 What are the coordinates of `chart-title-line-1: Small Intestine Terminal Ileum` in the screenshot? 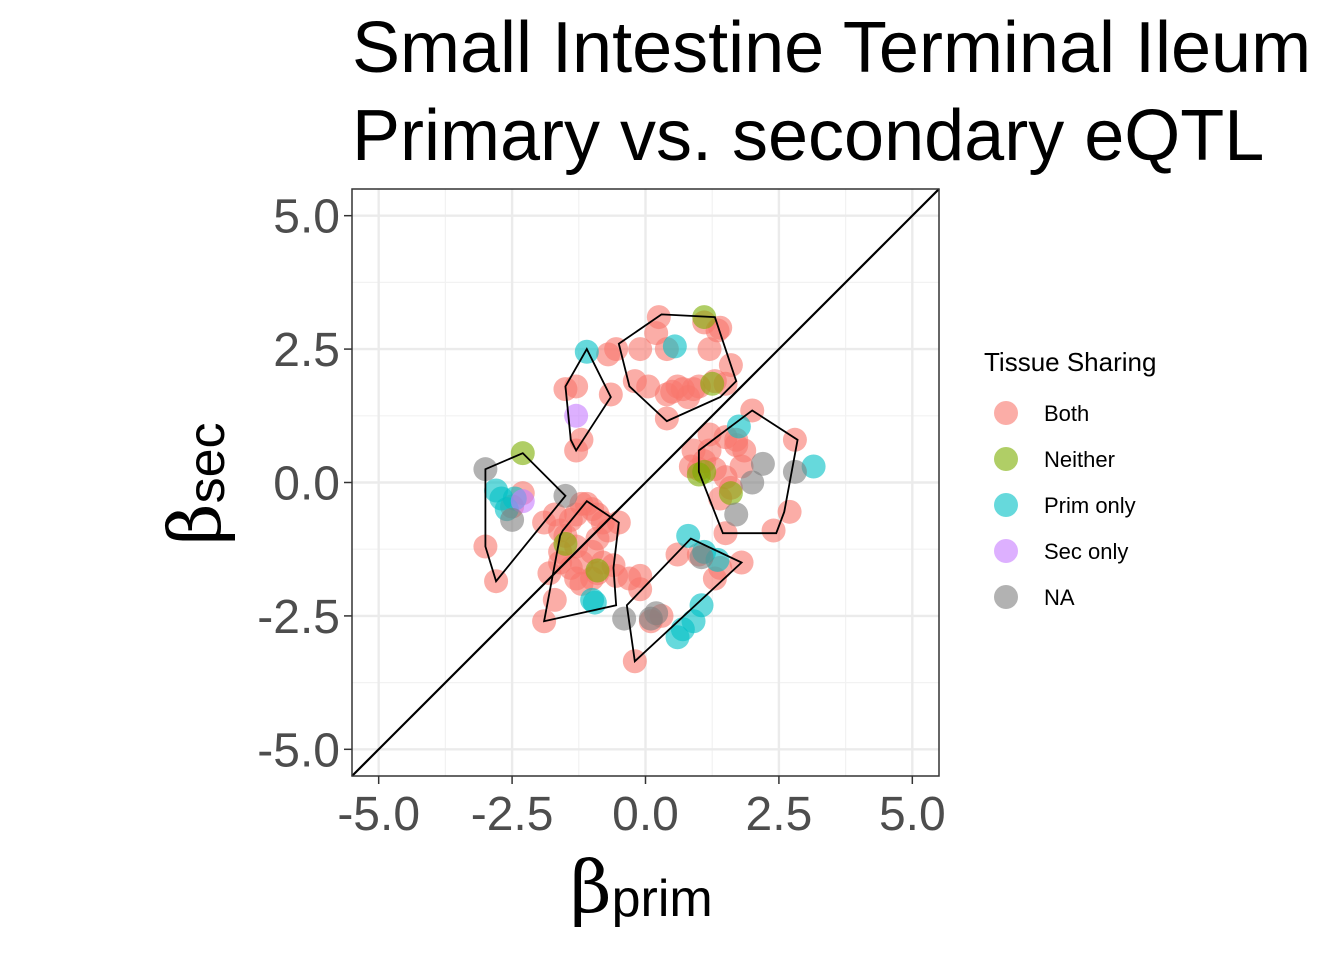 It's located at (831, 48).